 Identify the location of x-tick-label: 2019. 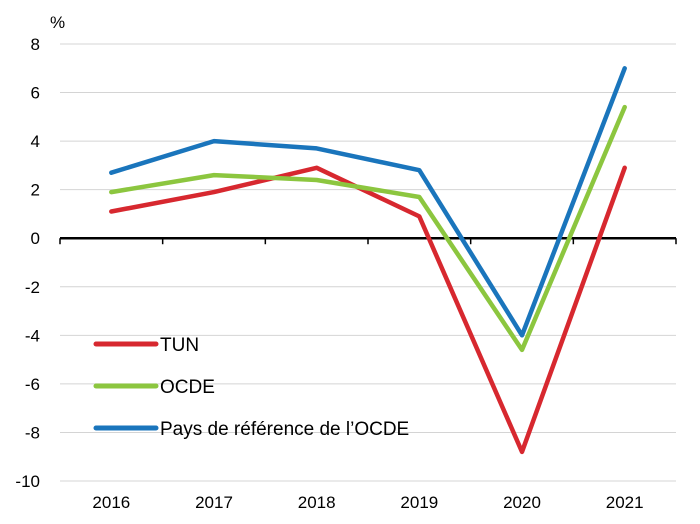
(419, 502).